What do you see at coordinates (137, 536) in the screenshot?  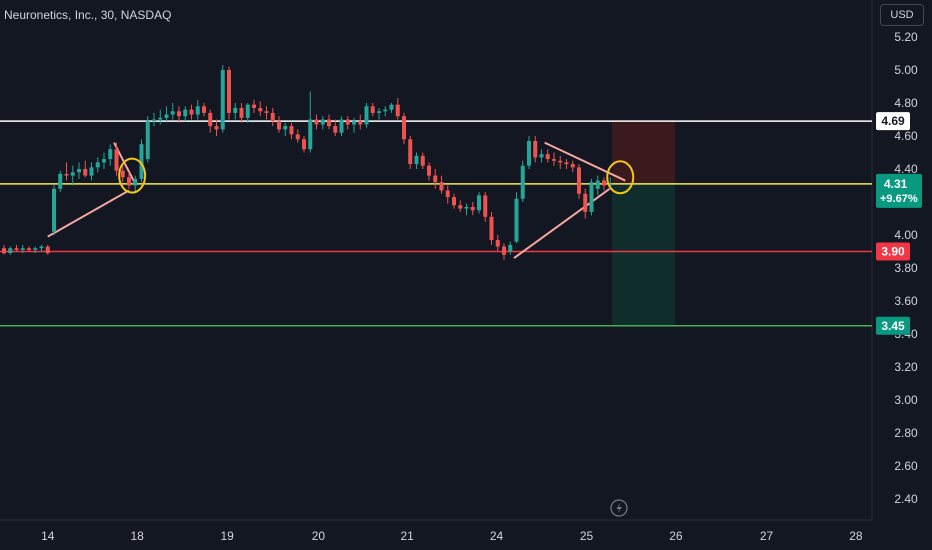 I see `x-tick-label: 18` at bounding box center [137, 536].